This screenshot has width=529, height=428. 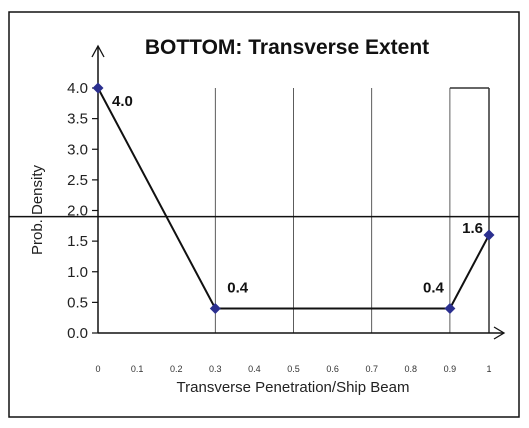 What do you see at coordinates (77, 241) in the screenshot?
I see `y-tick-label: 1.5` at bounding box center [77, 241].